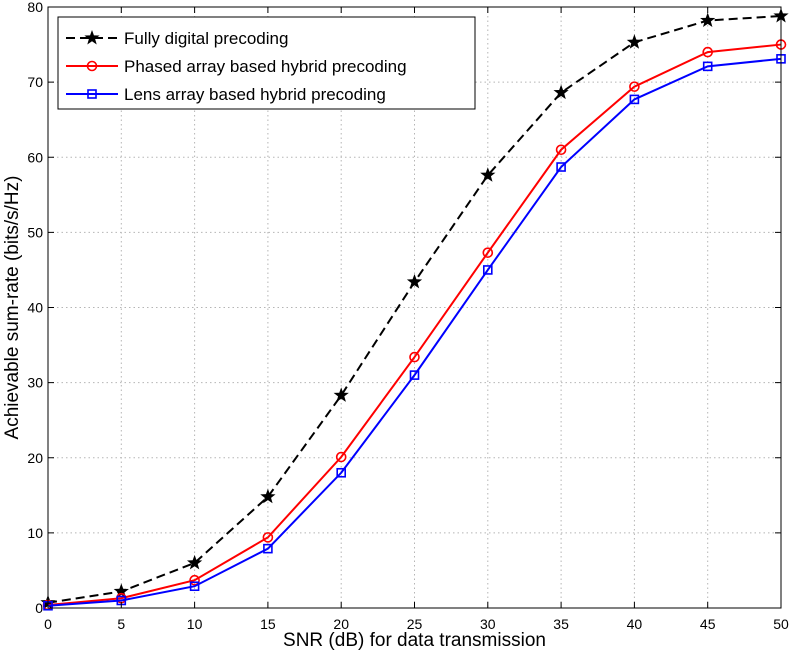 The width and height of the screenshot is (789, 656). Describe the element at coordinates (268, 624) in the screenshot. I see `x-tick-label: 15` at that location.